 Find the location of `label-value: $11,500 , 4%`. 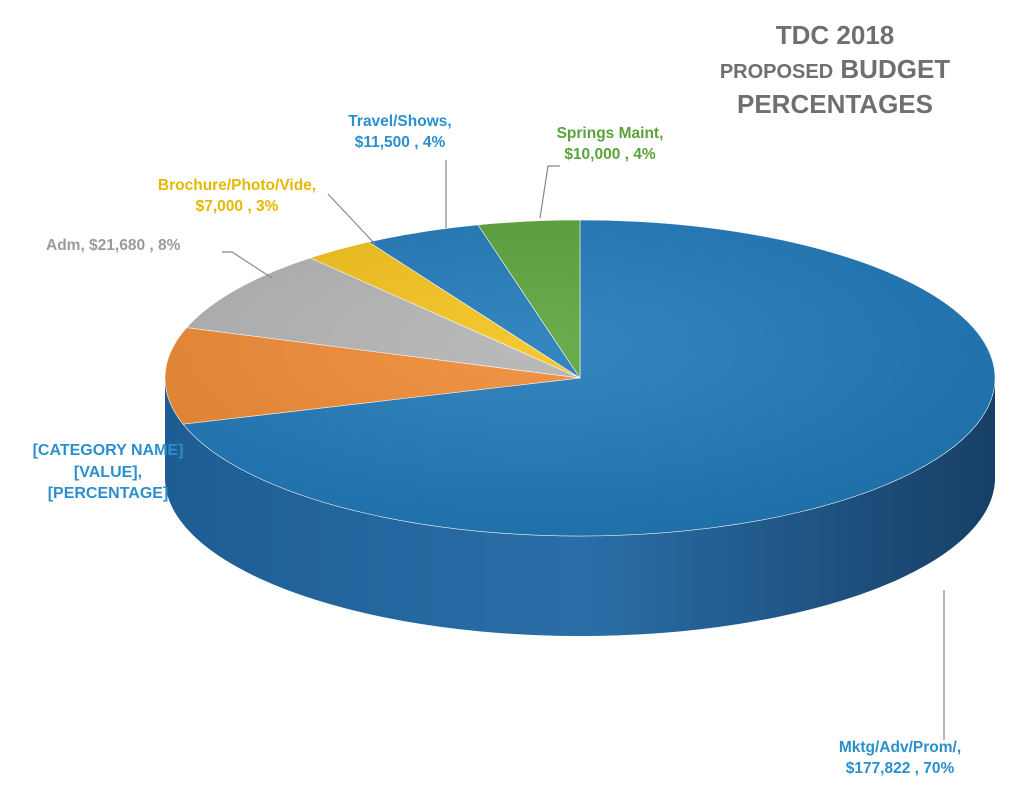

label-value: $11,500 , 4% is located at coordinates (400, 142).